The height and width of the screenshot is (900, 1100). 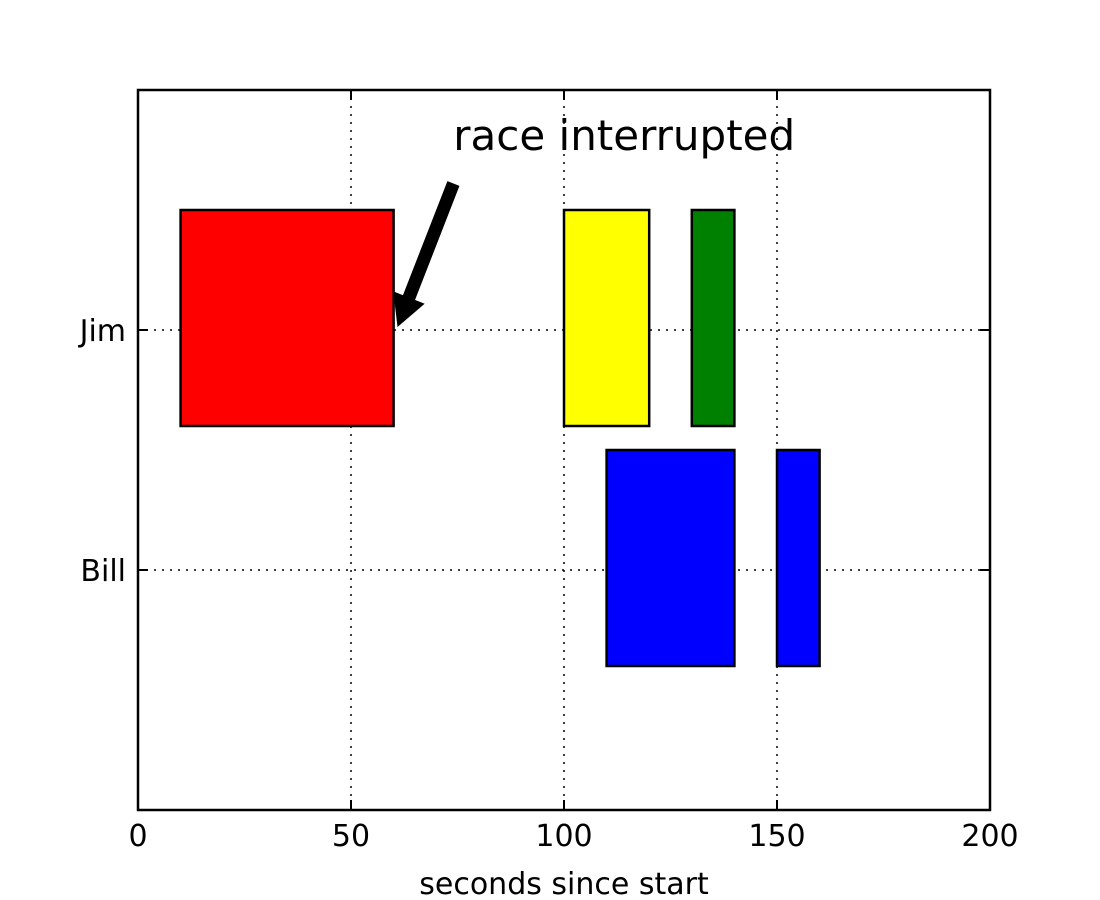 What do you see at coordinates (102, 331) in the screenshot?
I see `y-tick-label-jim: Jim` at bounding box center [102, 331].